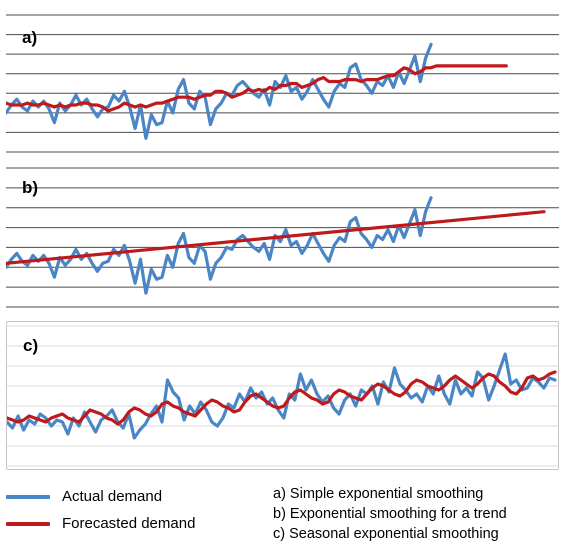  I want to click on legend-forecast: Forecasted demand, so click(100, 523).